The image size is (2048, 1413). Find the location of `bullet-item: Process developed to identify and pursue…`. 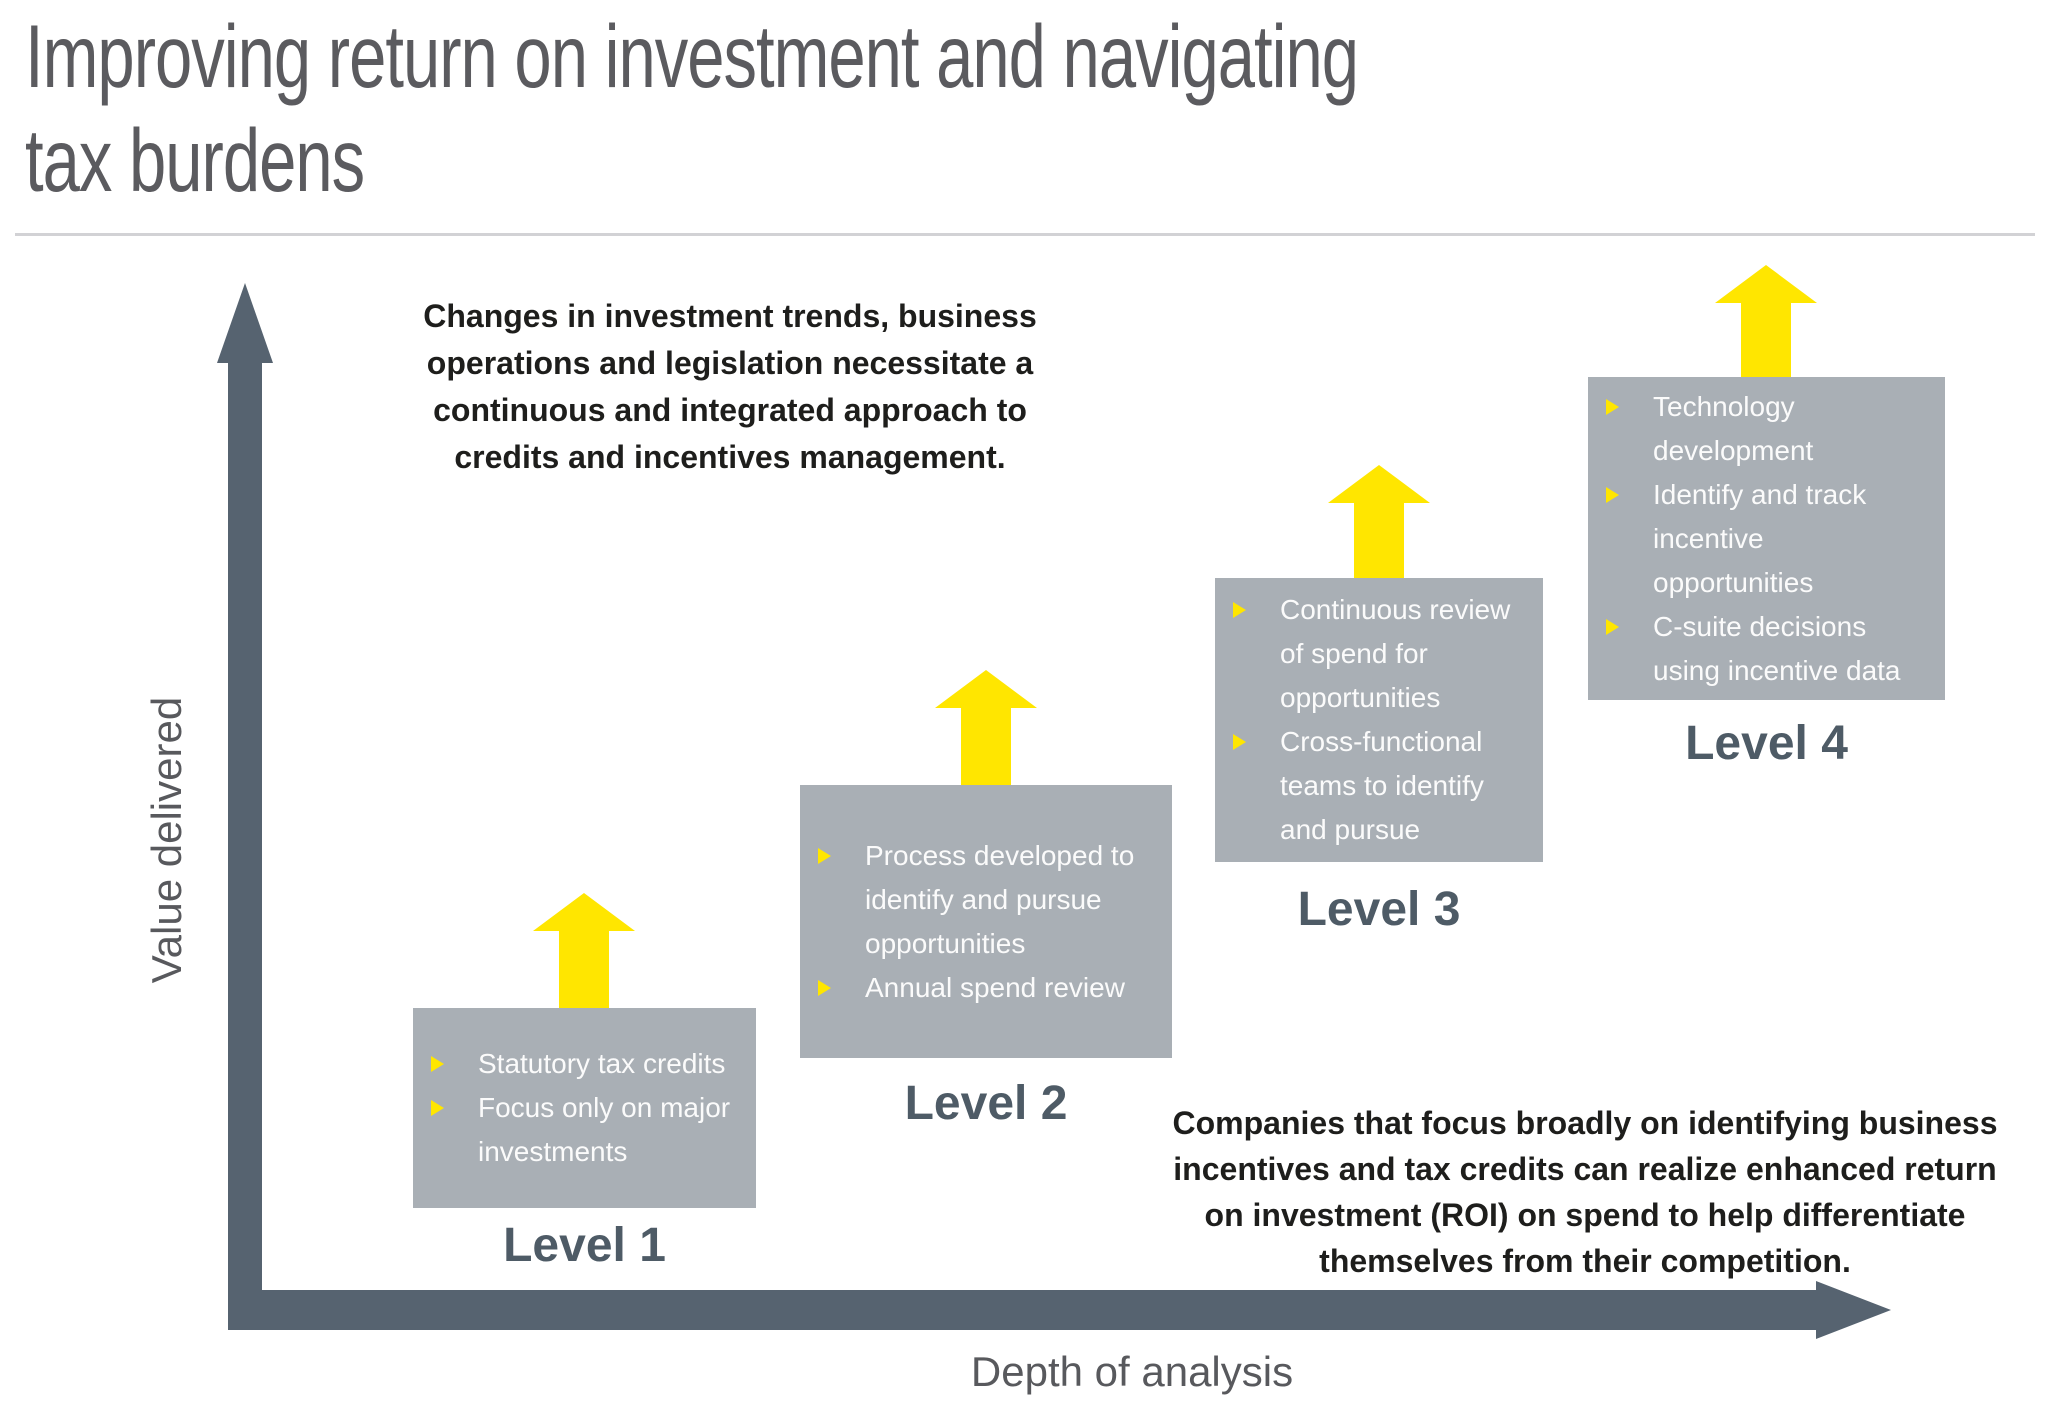

bullet-item: Process developed to identify and pursue… is located at coordinates (990, 900).